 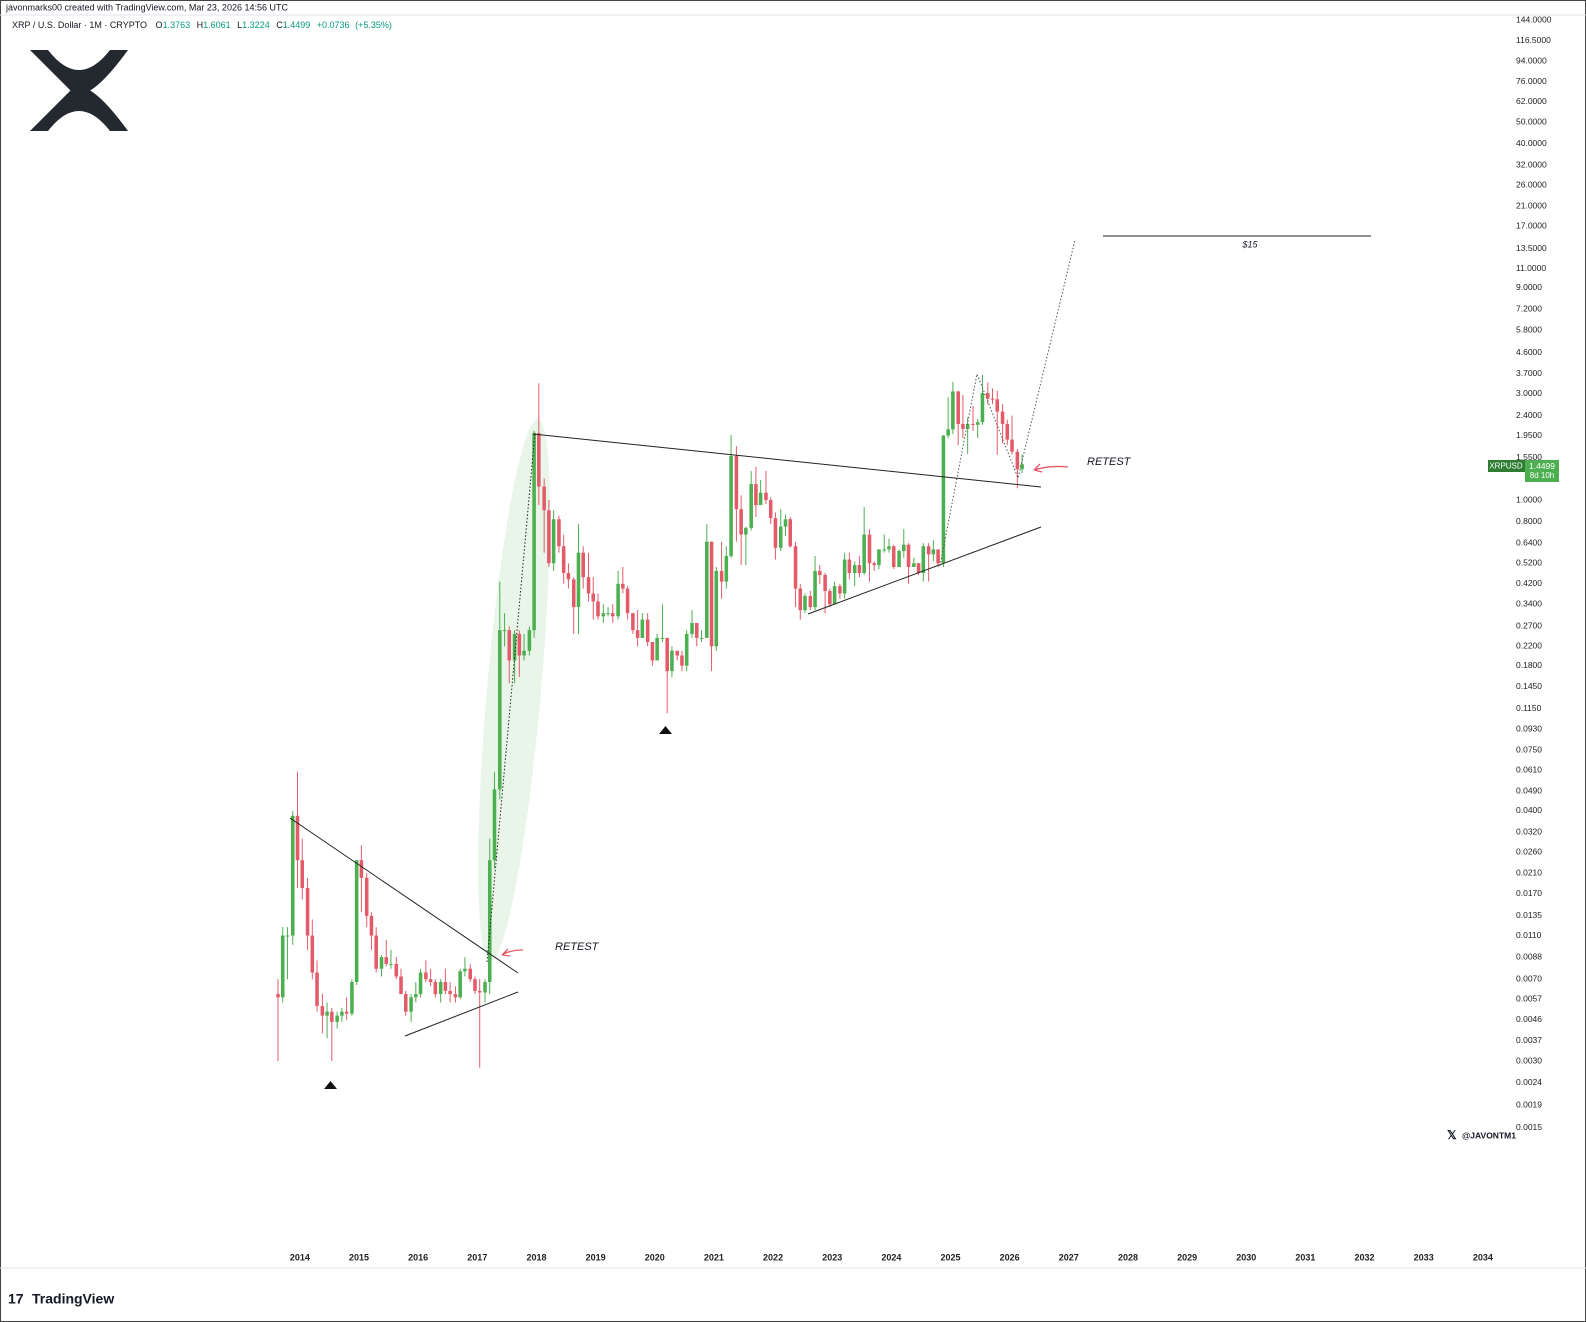 I want to click on price-label-symbol-box, so click(x=1506, y=466).